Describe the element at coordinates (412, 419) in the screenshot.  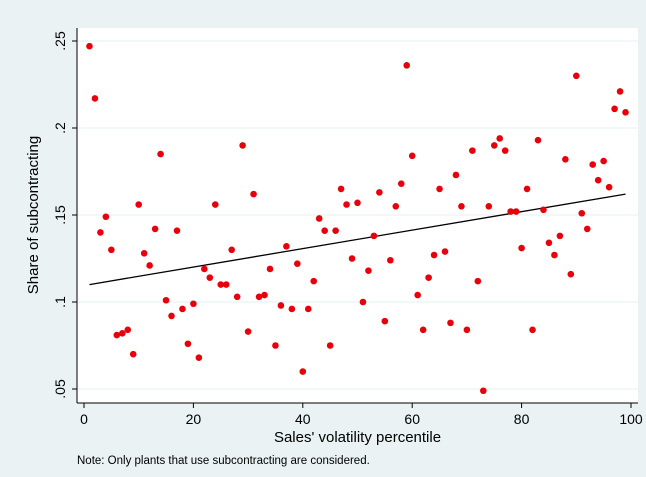
I see `x-tick-label: 60` at that location.